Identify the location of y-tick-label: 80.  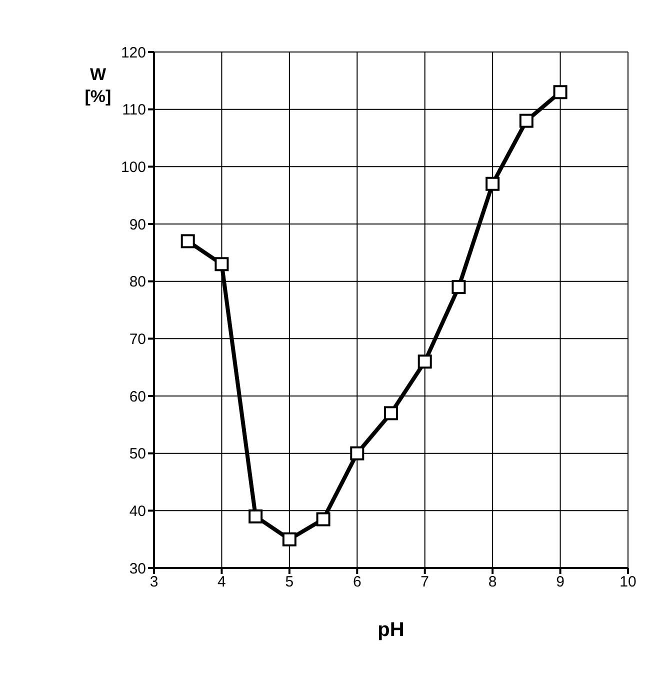
(137, 282).